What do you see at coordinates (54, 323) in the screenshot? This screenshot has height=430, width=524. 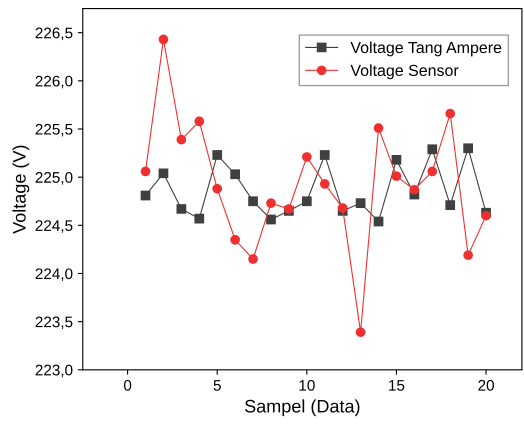 I see `y-tick-label: 223,5` at bounding box center [54, 323].